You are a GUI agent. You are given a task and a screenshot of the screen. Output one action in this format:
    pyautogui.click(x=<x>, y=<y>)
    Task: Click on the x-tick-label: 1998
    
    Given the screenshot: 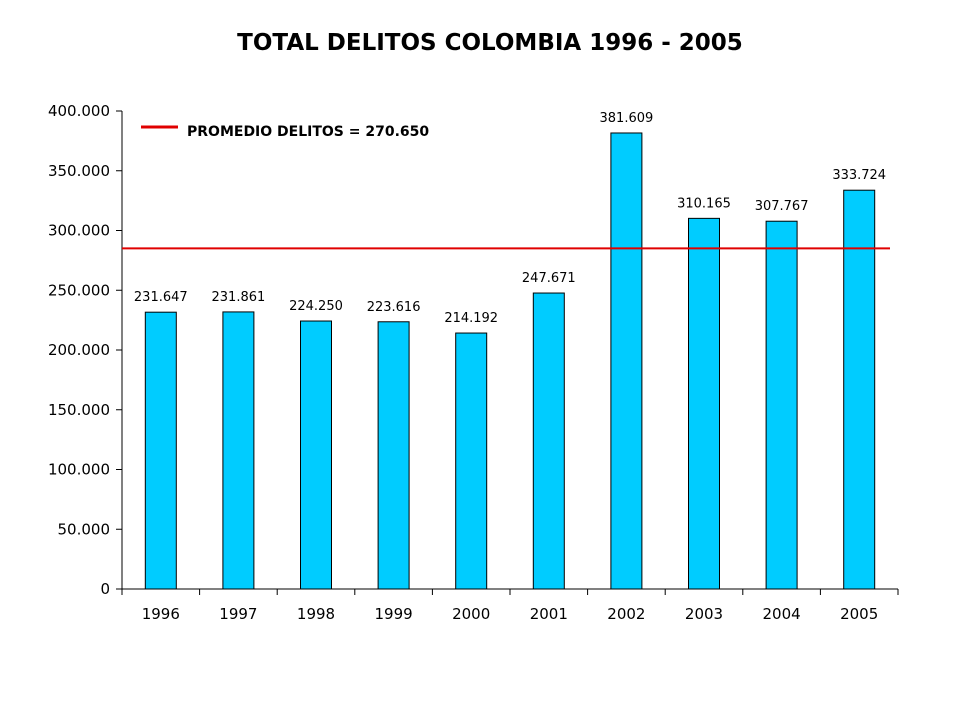 What is the action you would take?
    pyautogui.click(x=316, y=614)
    